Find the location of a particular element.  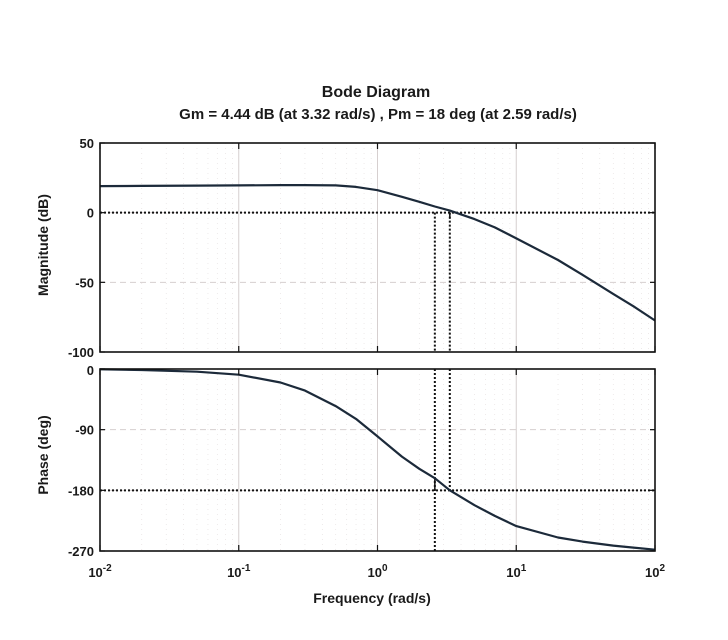

x-tick-label: 10² is located at coordinates (655, 571).